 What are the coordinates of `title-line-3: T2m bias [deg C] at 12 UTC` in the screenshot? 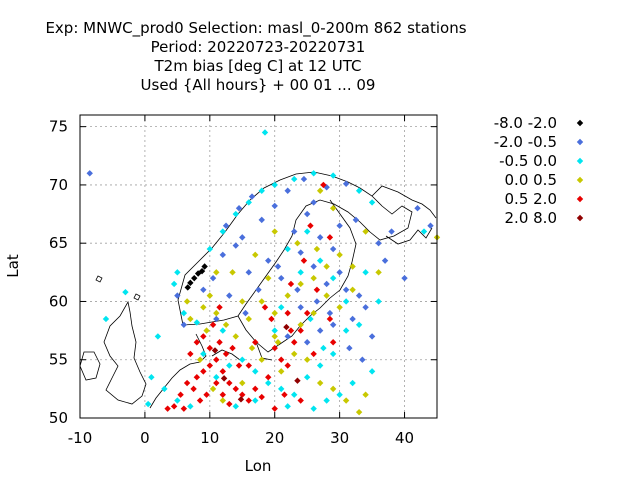 It's located at (258, 66).